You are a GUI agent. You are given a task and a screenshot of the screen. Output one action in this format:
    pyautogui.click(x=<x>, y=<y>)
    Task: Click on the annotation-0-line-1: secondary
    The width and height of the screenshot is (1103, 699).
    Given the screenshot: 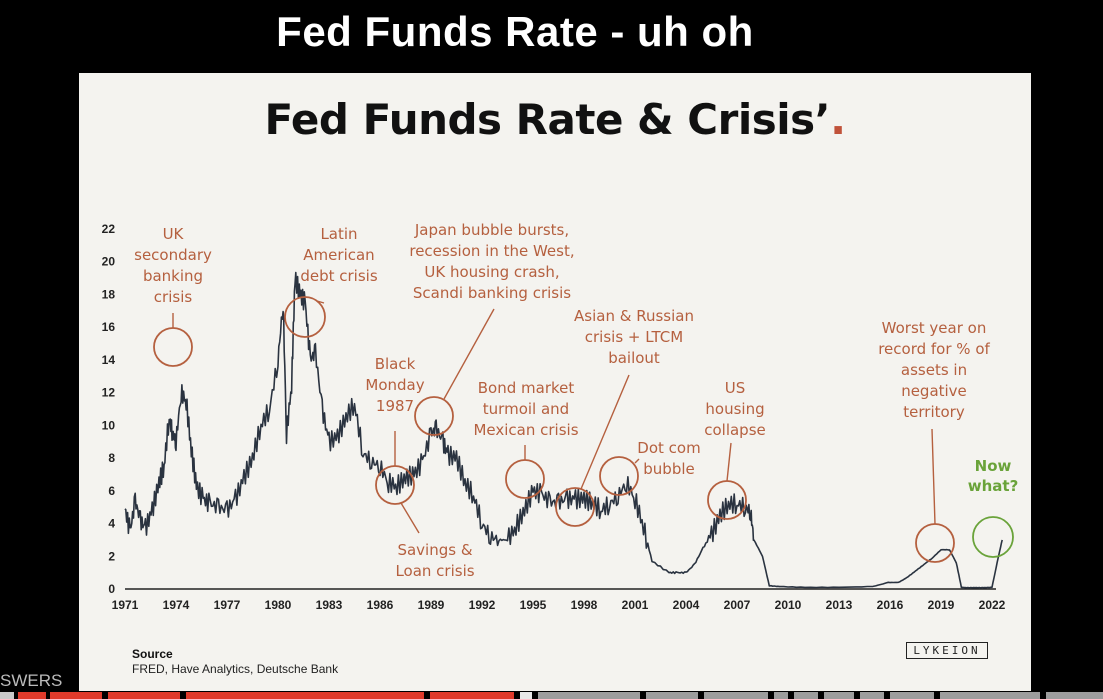 What is the action you would take?
    pyautogui.click(x=173, y=255)
    